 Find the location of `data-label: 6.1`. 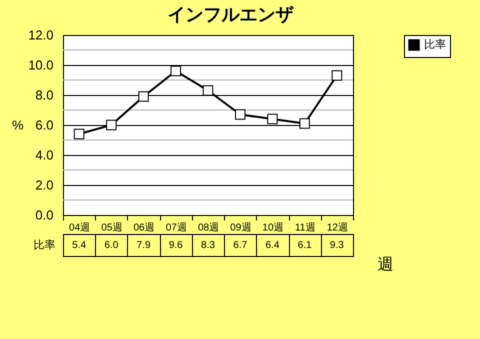

data-label: 6.1 is located at coordinates (305, 245).